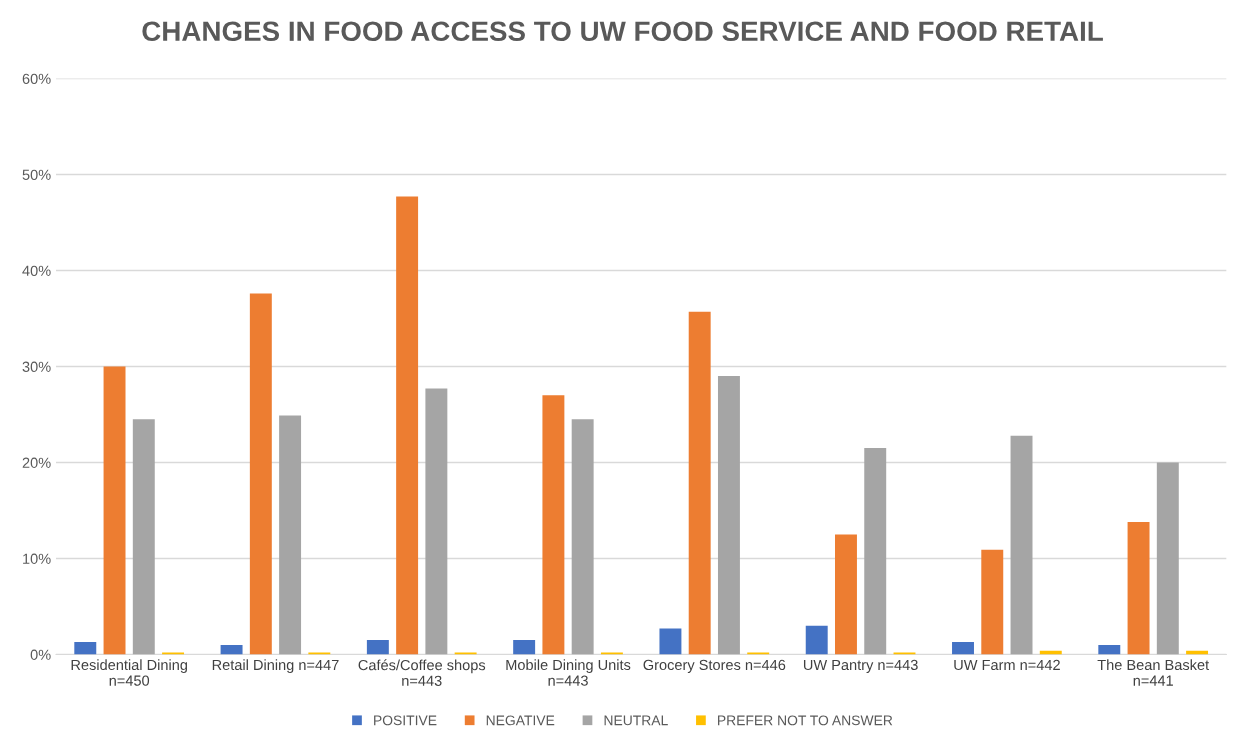  What do you see at coordinates (36, 270) in the screenshot?
I see `y-tick-label: 40%` at bounding box center [36, 270].